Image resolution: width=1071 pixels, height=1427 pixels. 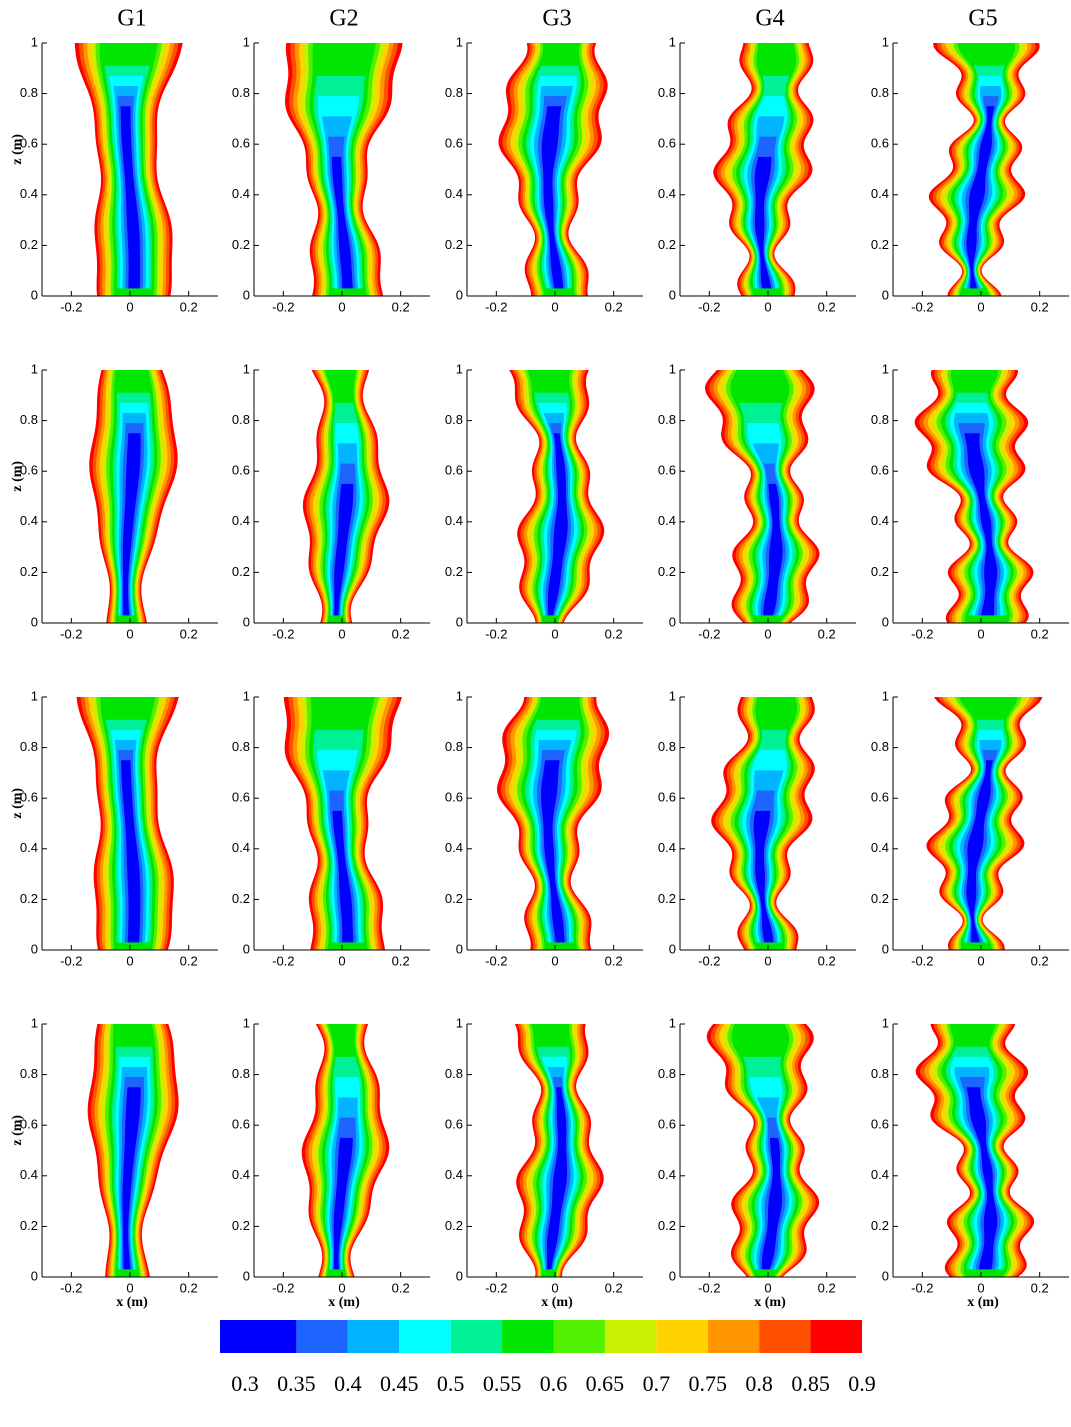 I want to click on colorbar-label: 0.35, so click(x=296, y=1383).